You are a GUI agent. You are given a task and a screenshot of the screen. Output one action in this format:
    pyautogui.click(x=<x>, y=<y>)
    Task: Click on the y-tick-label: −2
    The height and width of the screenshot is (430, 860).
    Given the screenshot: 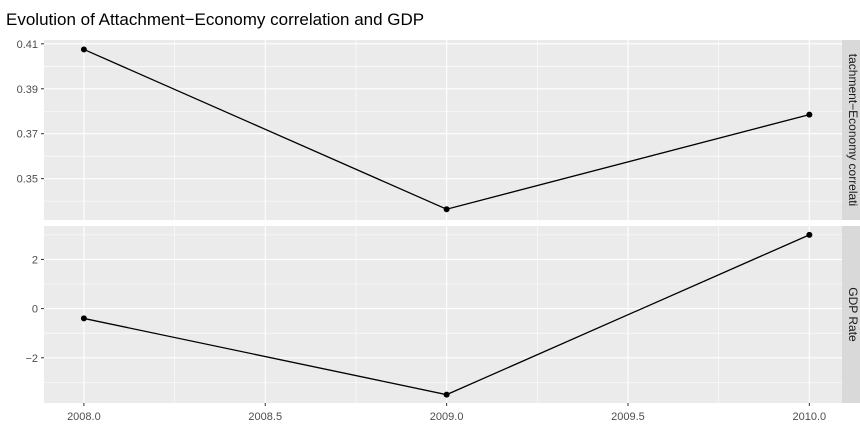 What is the action you would take?
    pyautogui.click(x=31, y=359)
    